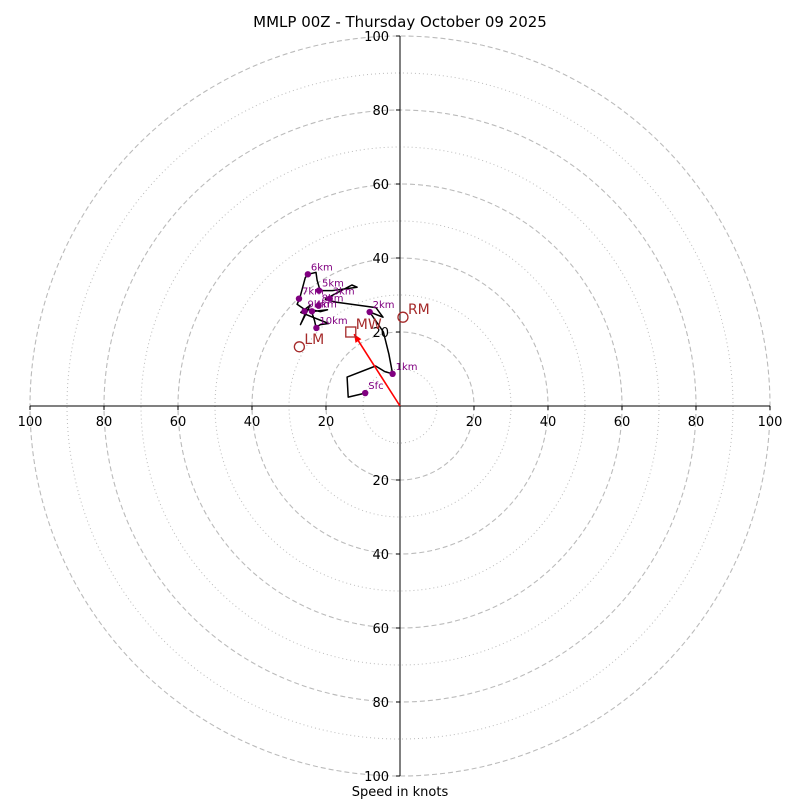 The width and height of the screenshot is (800, 800). Describe the element at coordinates (316, 328) in the screenshot. I see `height-point-10km` at that location.